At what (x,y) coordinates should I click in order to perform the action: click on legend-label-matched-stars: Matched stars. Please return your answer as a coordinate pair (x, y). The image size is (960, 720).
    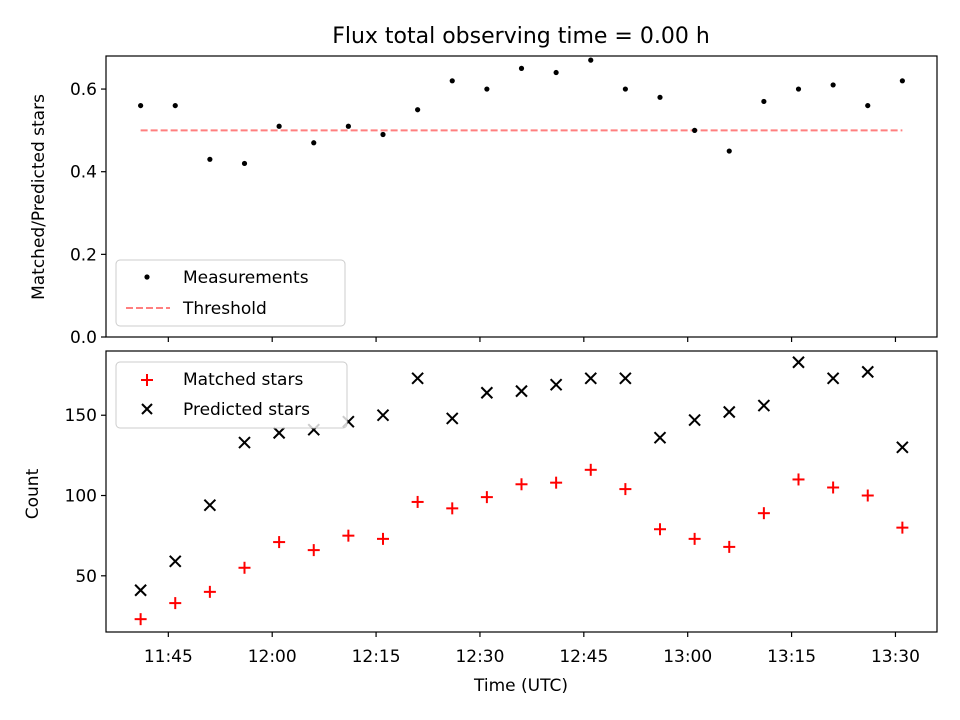
    Looking at the image, I should click on (243, 380).